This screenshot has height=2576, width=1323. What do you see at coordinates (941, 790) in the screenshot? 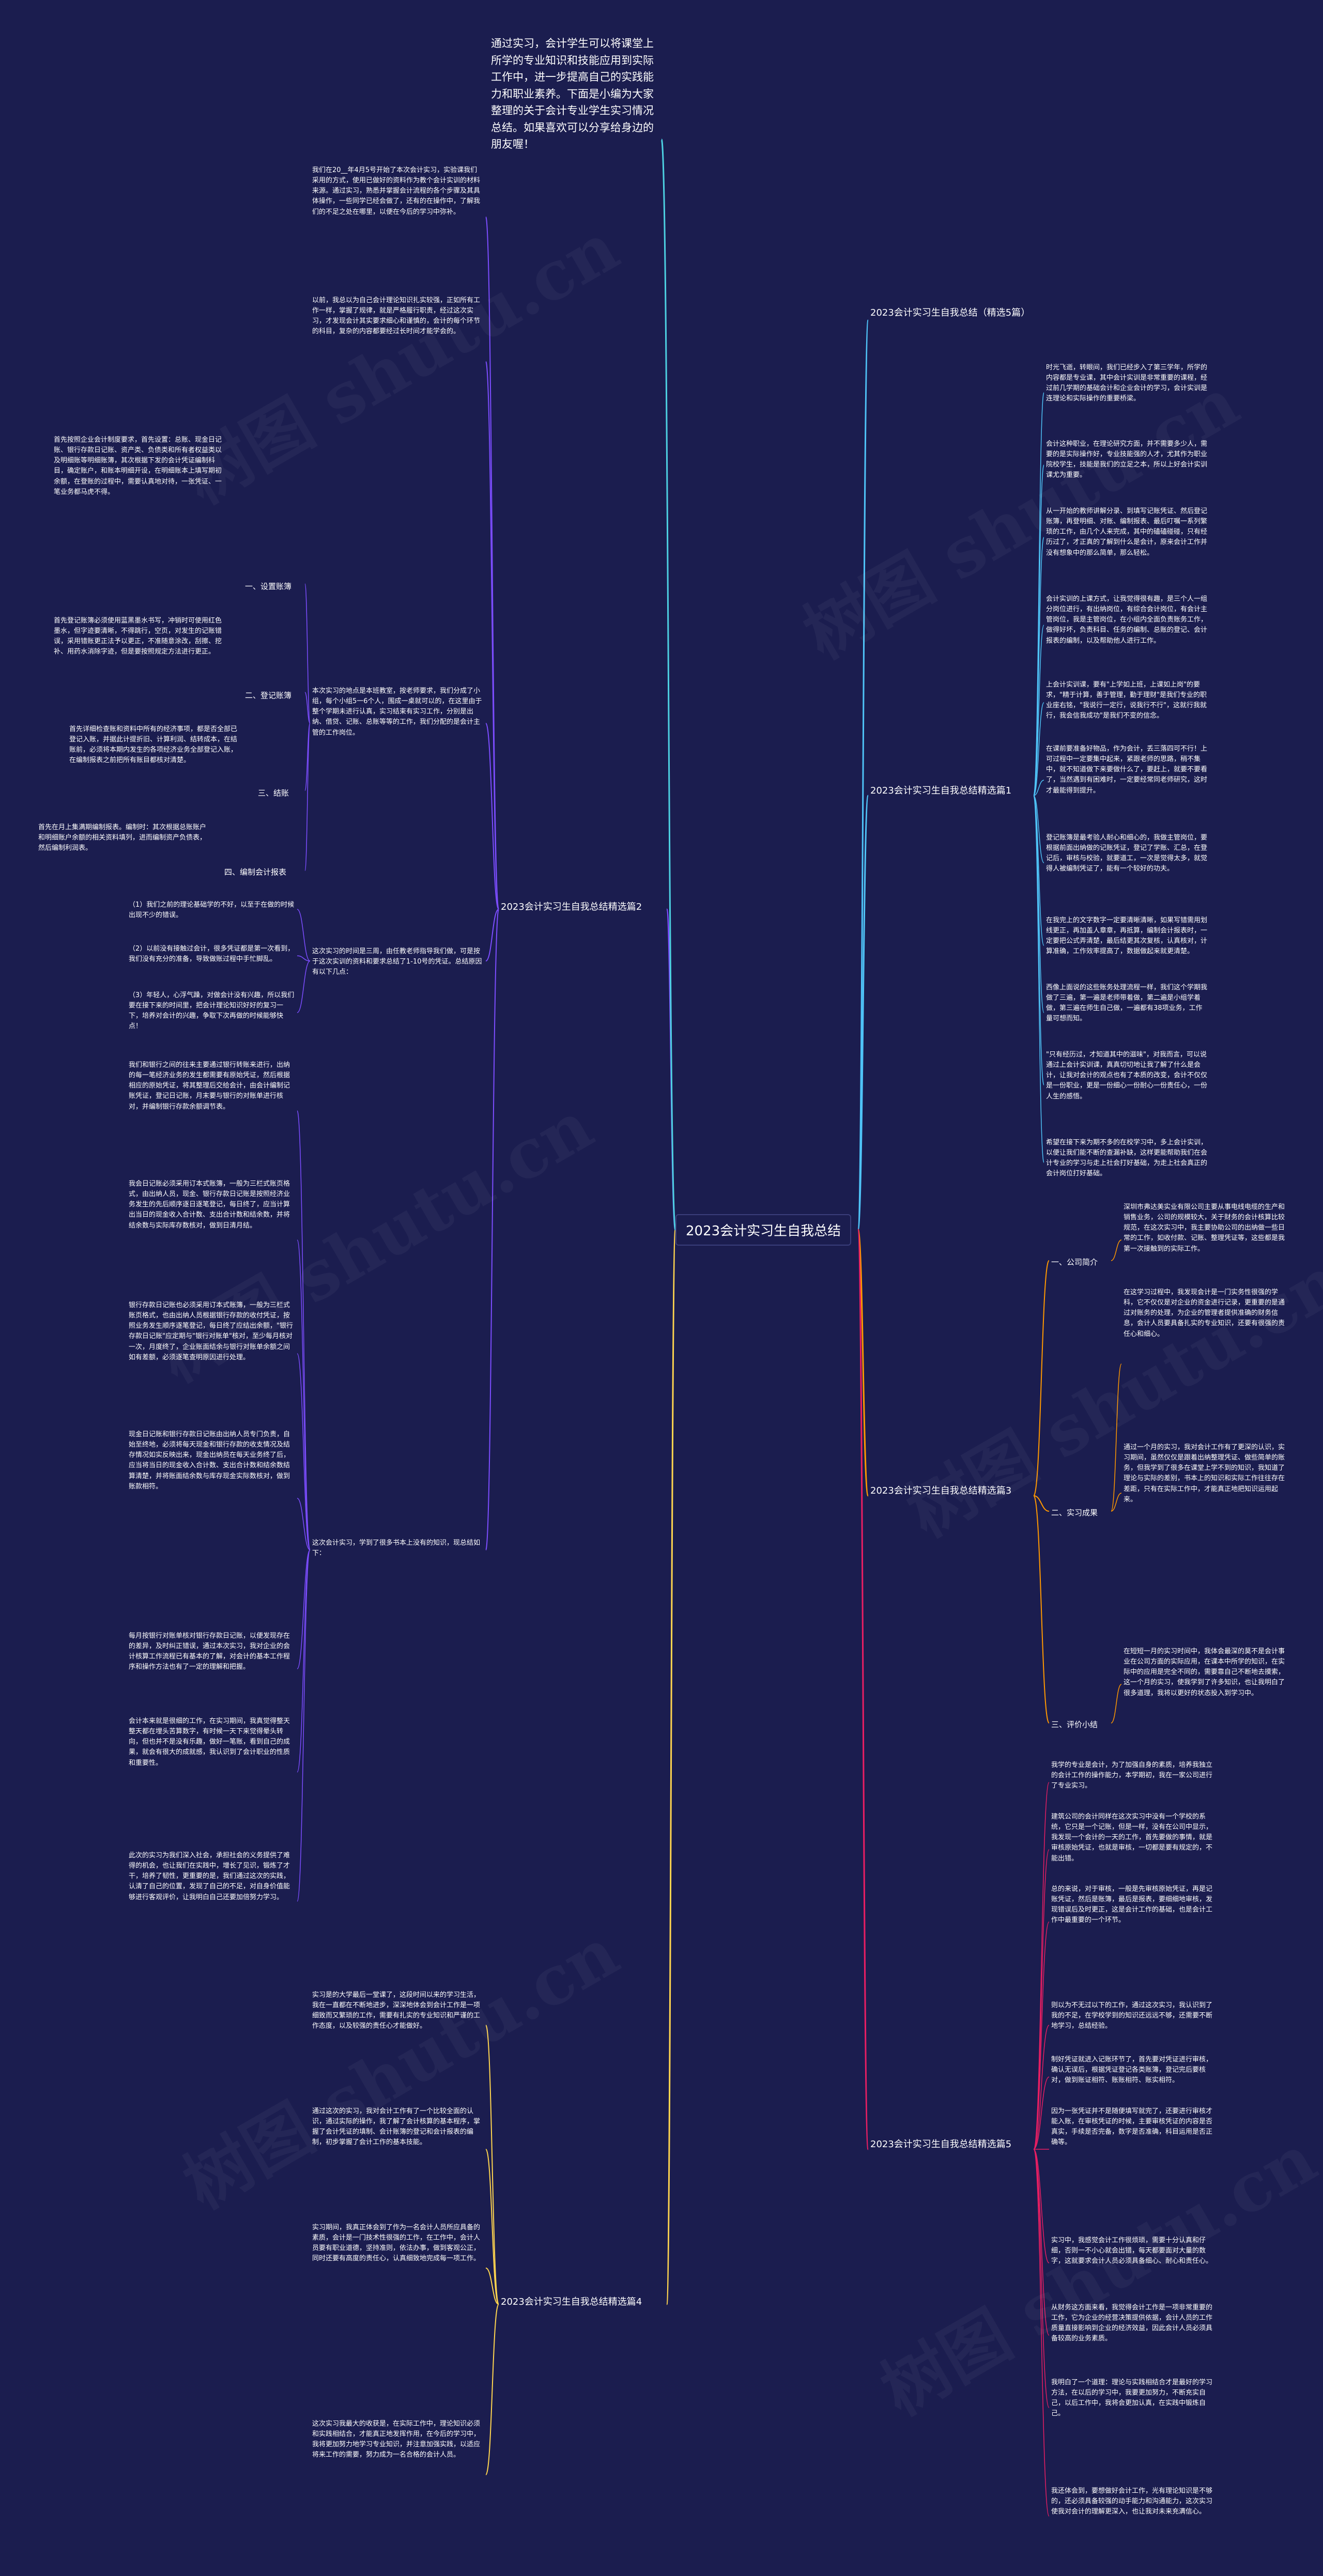
I see `branch-1-title: 2023会计实习生自我总结精选篇1` at bounding box center [941, 790].